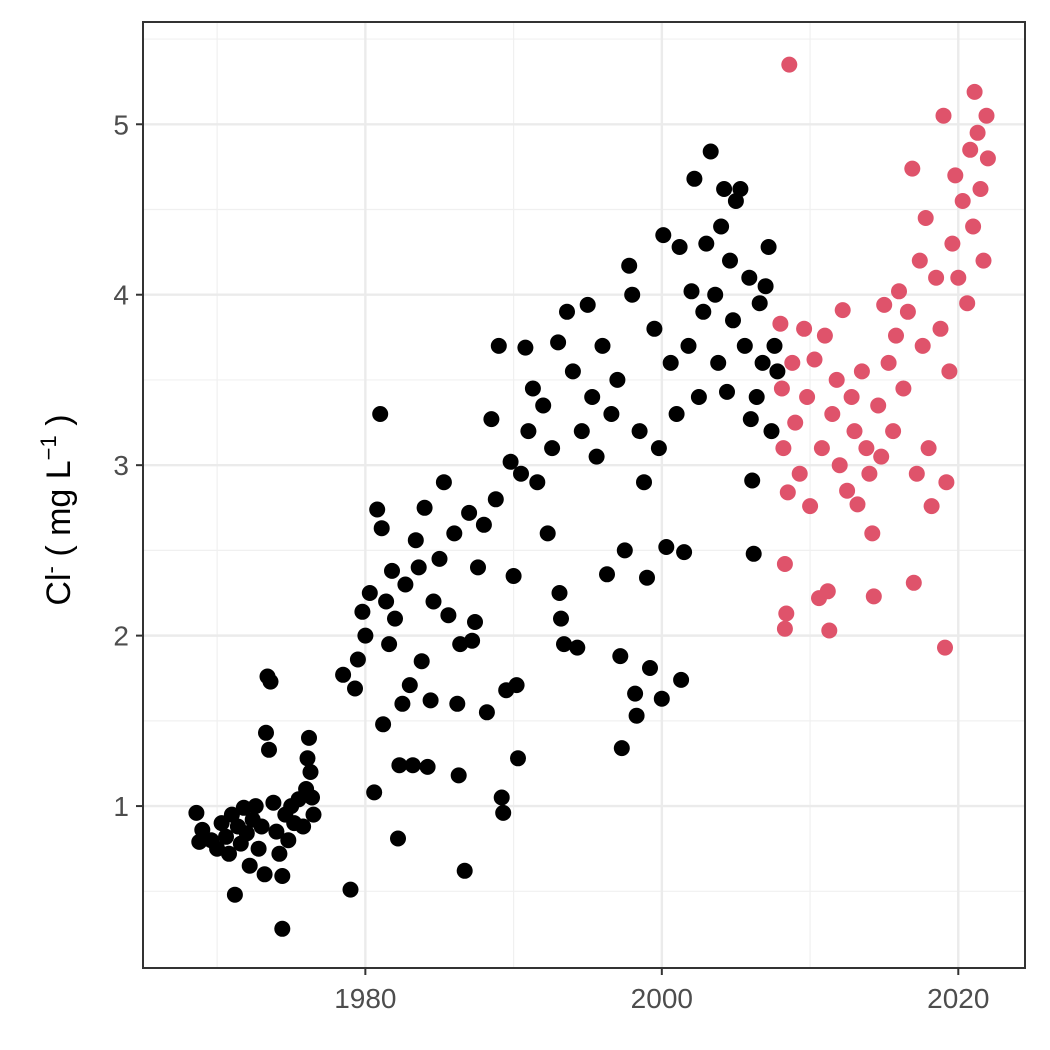 The width and height of the screenshot is (1050, 1050). I want to click on y-axis-title-exponent: −1, so click(48, 447).